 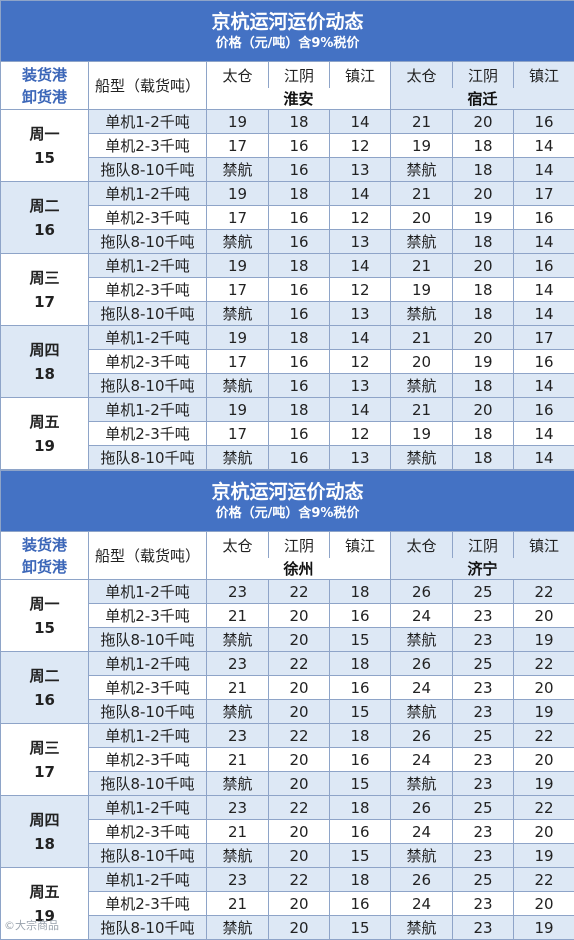 I want to click on day-cell: 周一 15, so click(x=44, y=145).